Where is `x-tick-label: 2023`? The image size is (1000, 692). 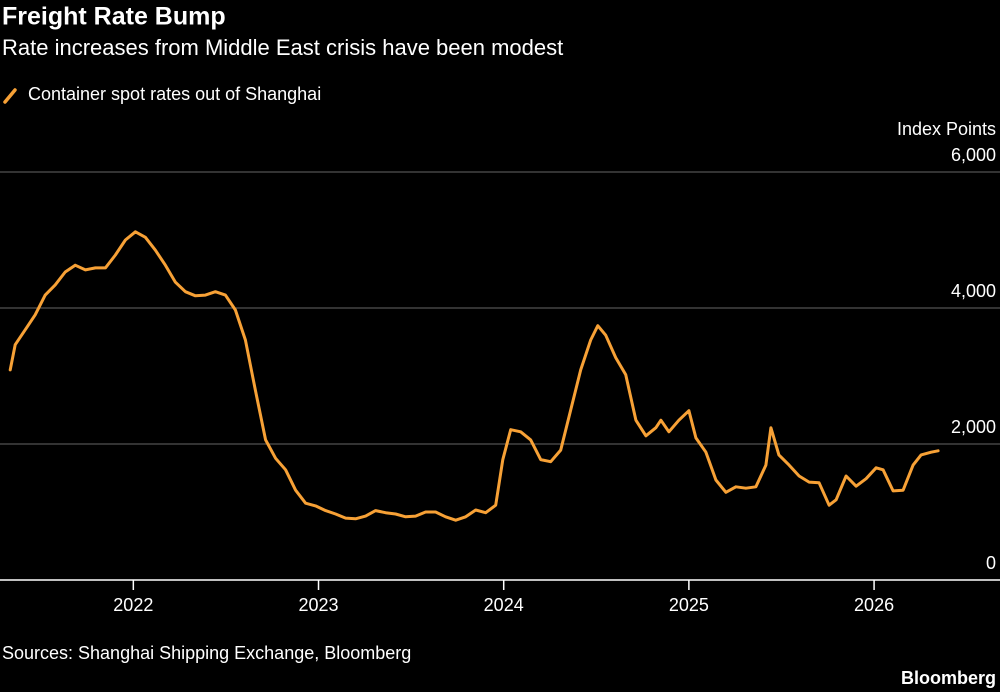
x-tick-label: 2023 is located at coordinates (318, 605).